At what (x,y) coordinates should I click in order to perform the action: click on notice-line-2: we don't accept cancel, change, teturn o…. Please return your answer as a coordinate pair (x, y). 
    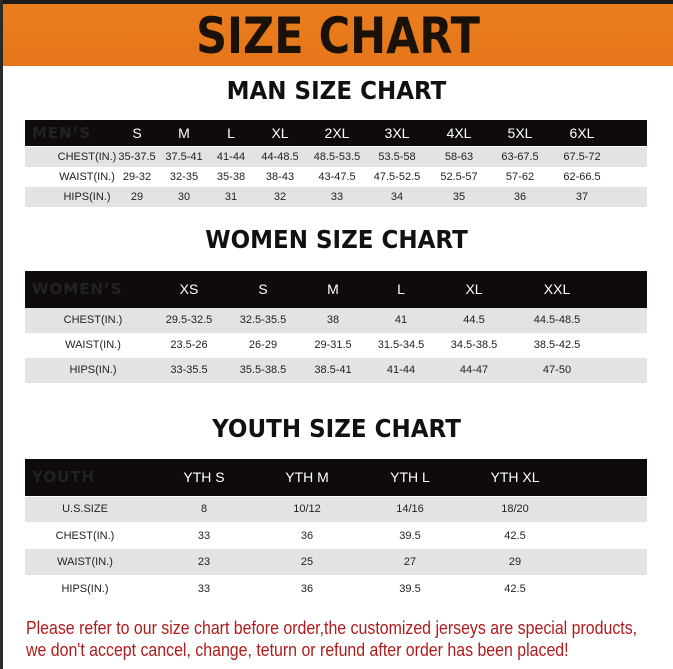
    Looking at the image, I should click on (297, 649).